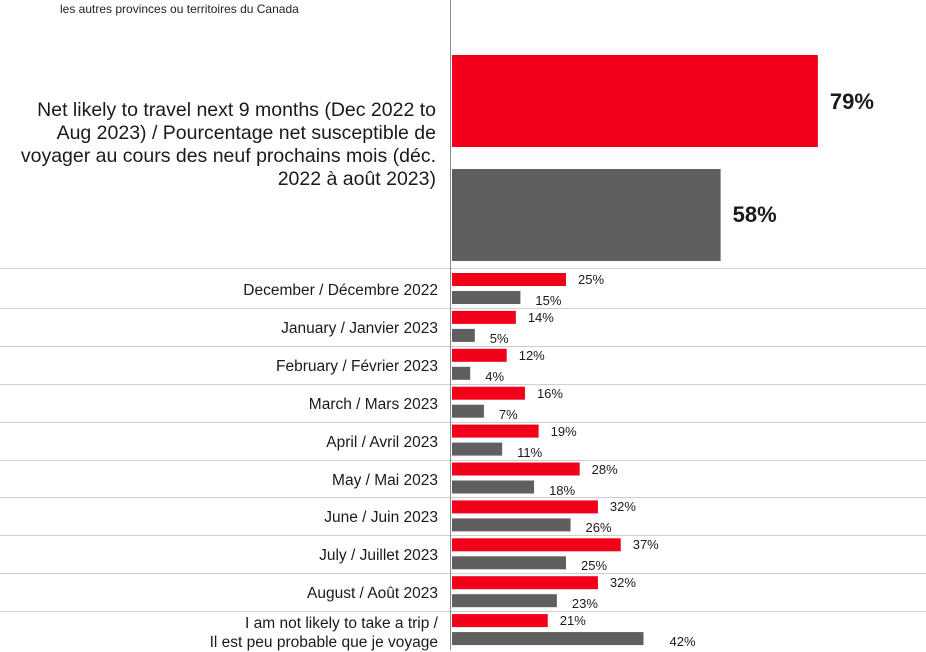  I want to click on value-label: 42%, so click(682, 642).